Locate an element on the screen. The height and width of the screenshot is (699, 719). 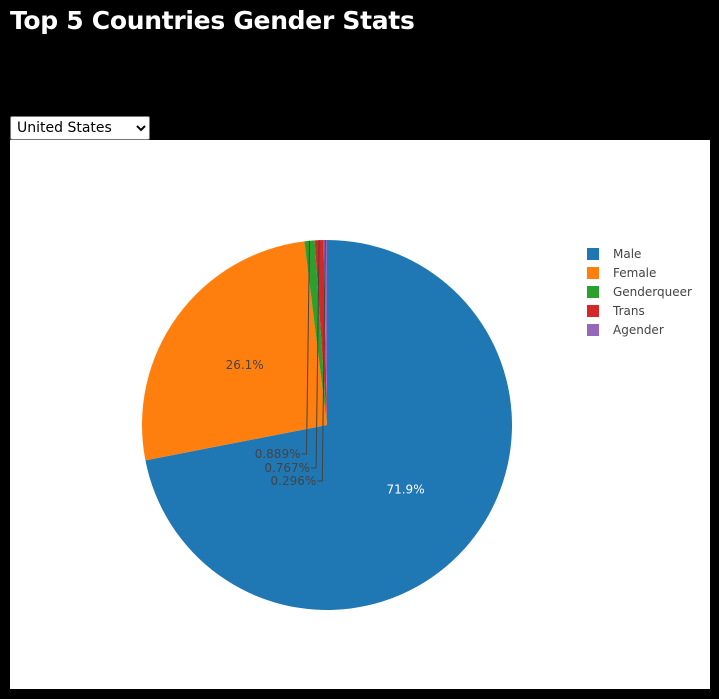
page-title: Top 5 Countries Gender Stats is located at coordinates (212, 20).